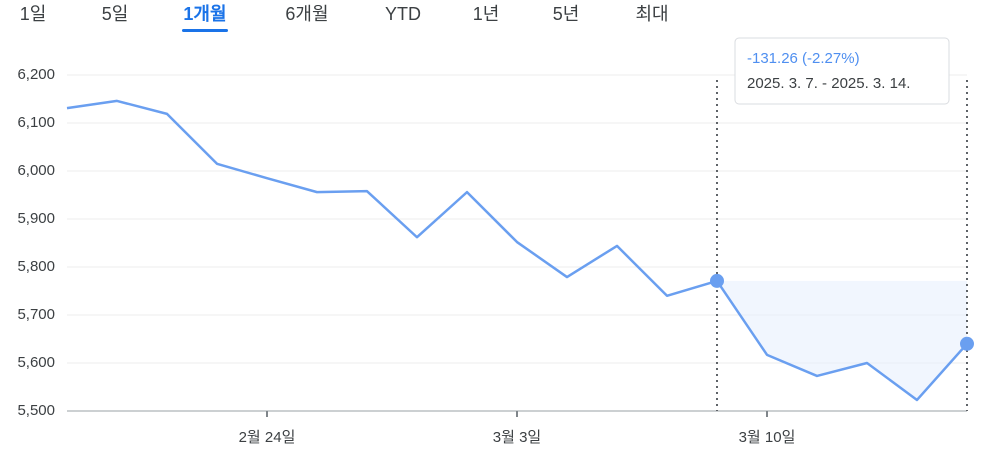 The height and width of the screenshot is (455, 986). What do you see at coordinates (267, 437) in the screenshot?
I see `x-tick-label: 2월 24일` at bounding box center [267, 437].